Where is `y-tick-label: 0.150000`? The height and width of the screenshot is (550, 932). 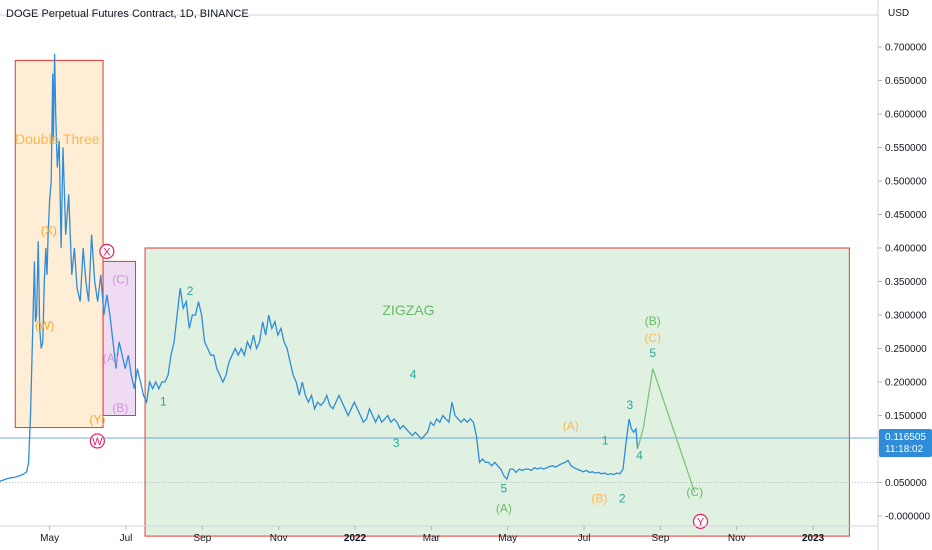
y-tick-label: 0.150000 is located at coordinates (906, 416).